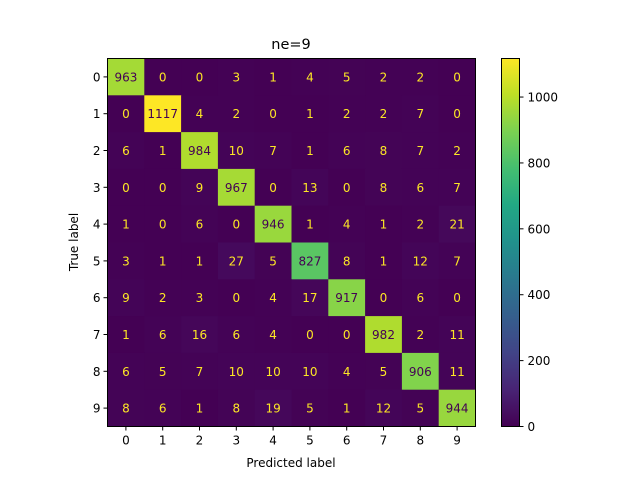 This screenshot has width=640, height=480. I want to click on cell-value-5-5: 827, so click(309, 261).